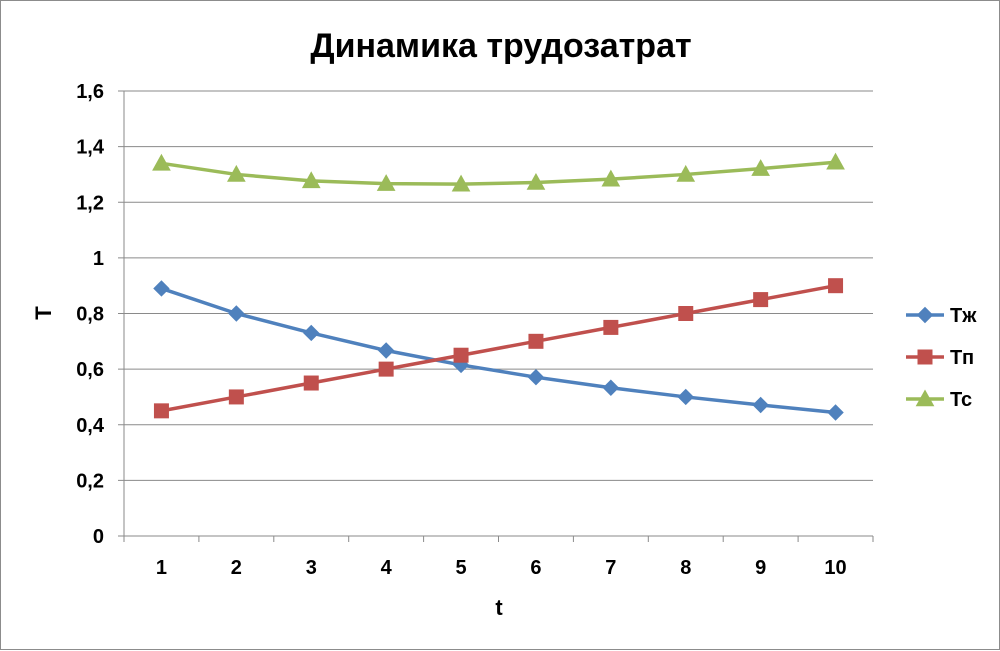 The width and height of the screenshot is (1000, 651). What do you see at coordinates (535, 568) in the screenshot?
I see `x-tick-label: 6` at bounding box center [535, 568].